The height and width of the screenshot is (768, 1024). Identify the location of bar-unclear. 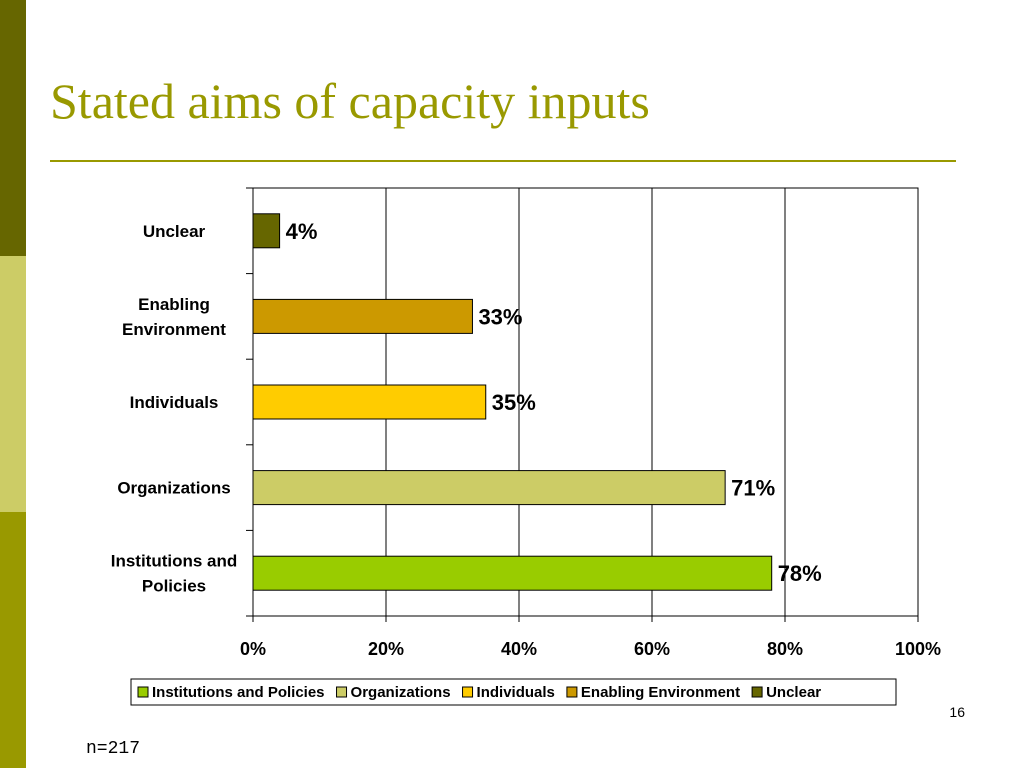
(266, 231).